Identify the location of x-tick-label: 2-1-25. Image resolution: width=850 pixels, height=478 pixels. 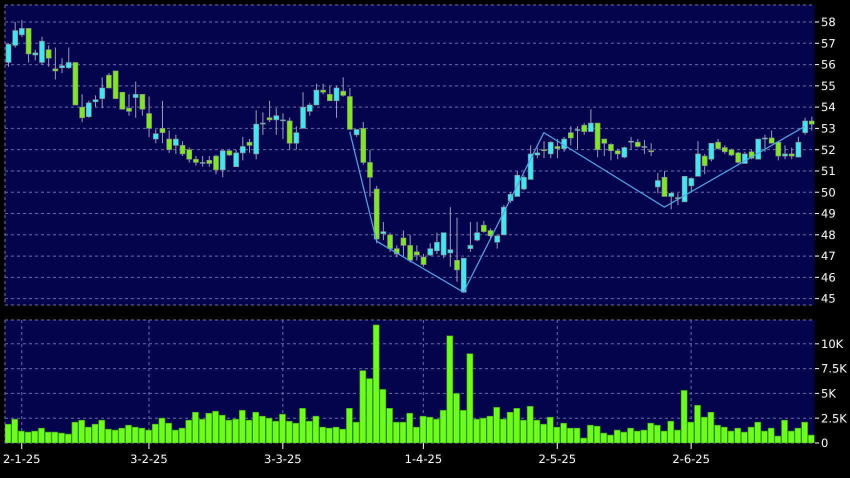
(21, 459).